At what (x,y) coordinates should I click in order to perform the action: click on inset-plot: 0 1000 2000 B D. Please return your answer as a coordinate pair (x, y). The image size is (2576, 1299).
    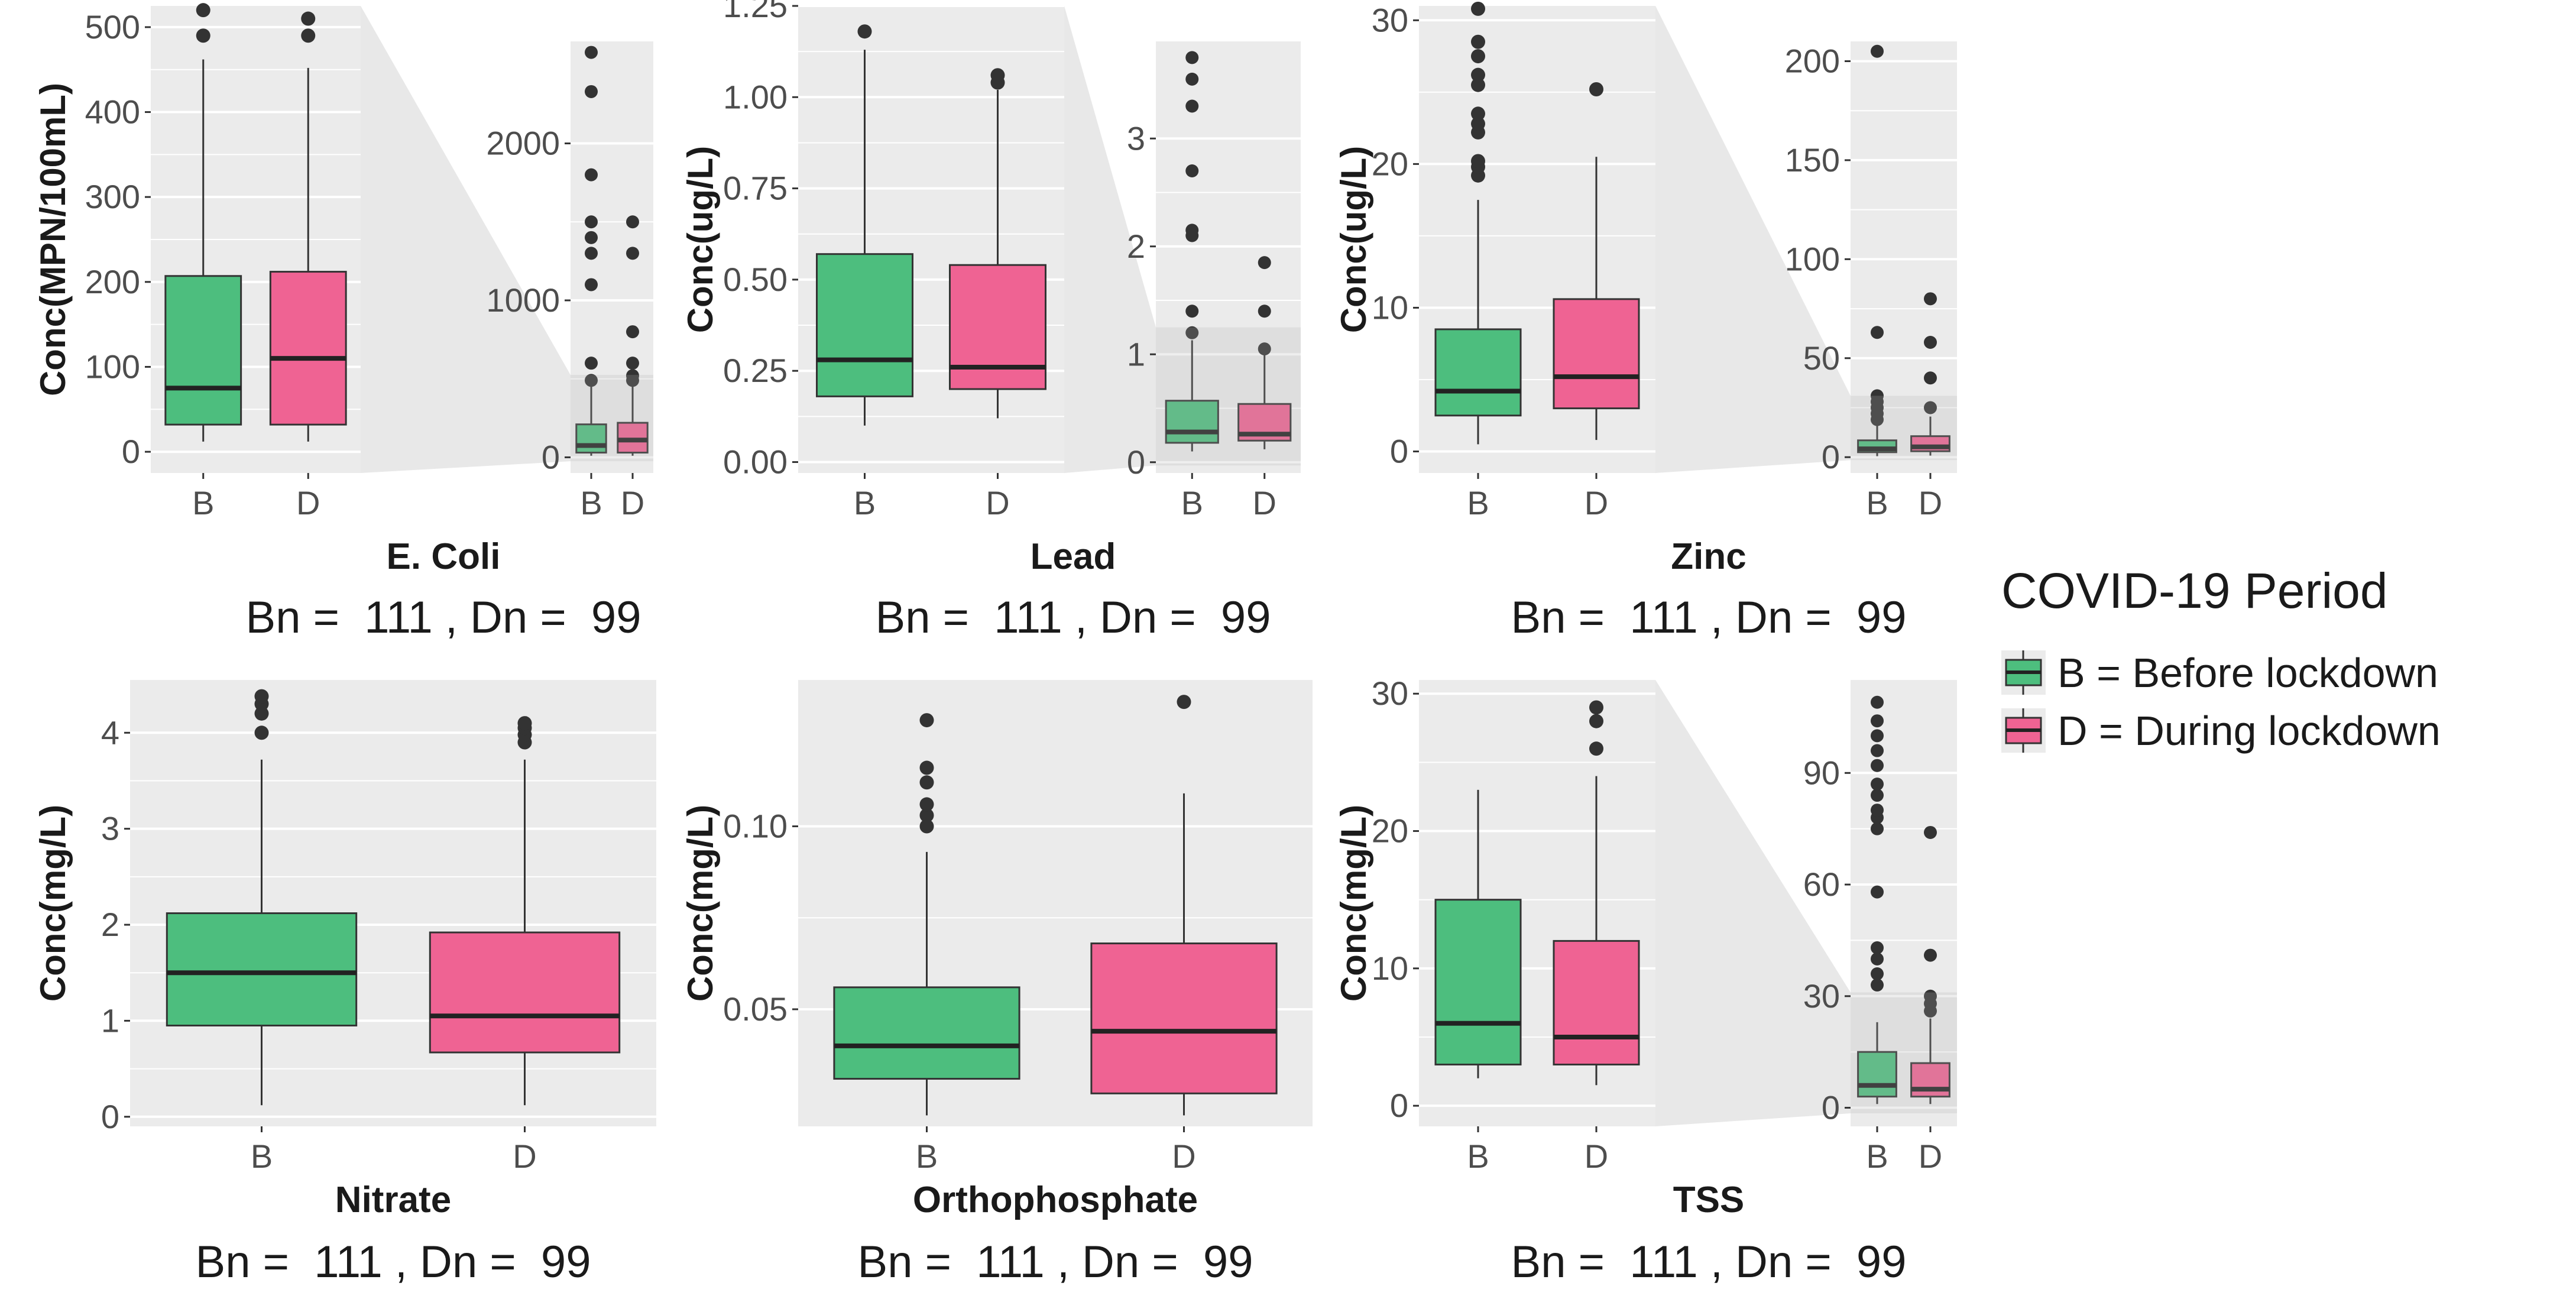
    Looking at the image, I should click on (569, 281).